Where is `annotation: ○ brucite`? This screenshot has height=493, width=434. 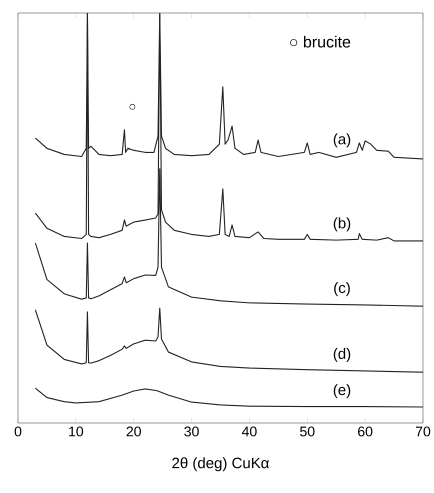
annotation: ○ brucite is located at coordinates (320, 42).